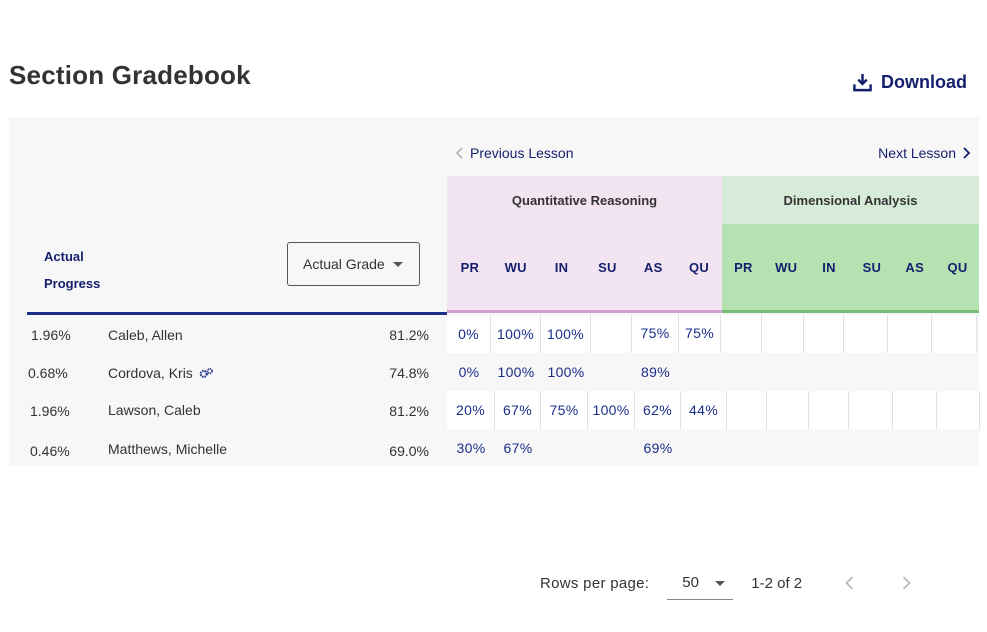 The height and width of the screenshot is (632, 987). Describe the element at coordinates (72, 270) in the screenshot. I see `actual-progress-header: Actual Progress` at that location.